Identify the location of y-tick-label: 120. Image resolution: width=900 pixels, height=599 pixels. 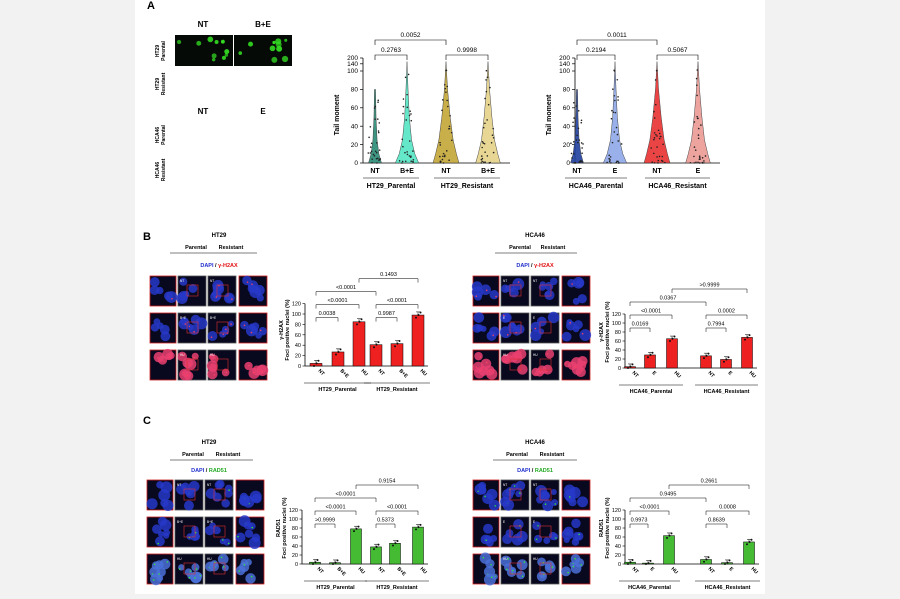
(296, 305).